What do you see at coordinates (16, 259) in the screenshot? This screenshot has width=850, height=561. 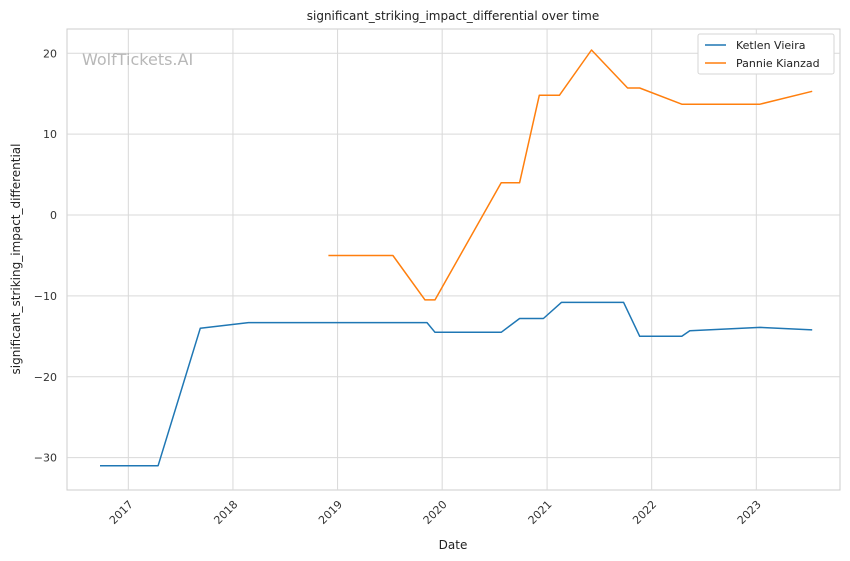 I see `y-axis-title: significant_striking_impact_differential` at bounding box center [16, 259].